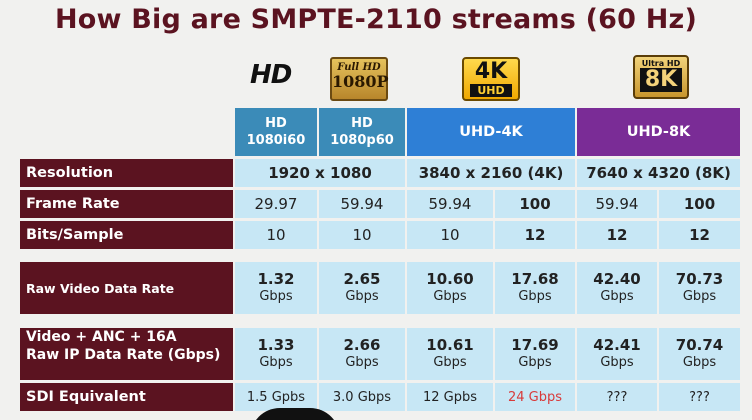 This screenshot has height=420, width=752. What do you see at coordinates (661, 80) in the screenshot?
I see `uhd-8k-logo-bottom: 8K` at bounding box center [661, 80].